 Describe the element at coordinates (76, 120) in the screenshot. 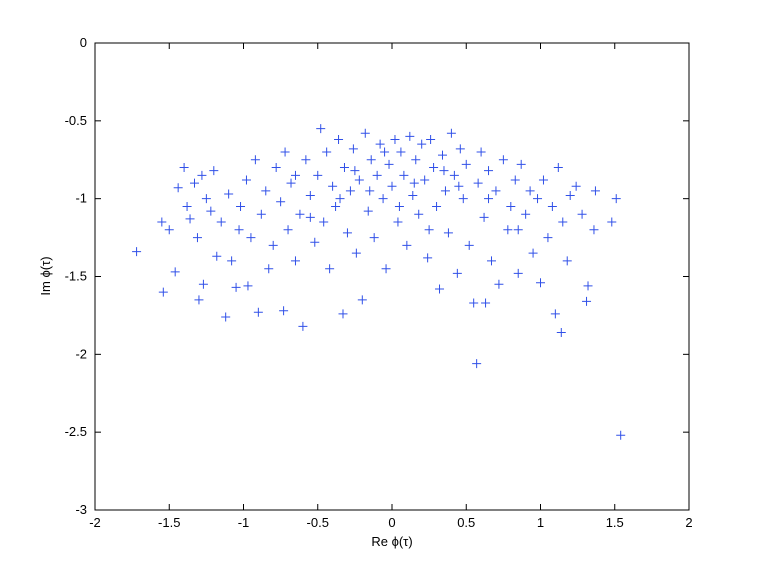

I see `y-tick-label: -0.5` at that location.